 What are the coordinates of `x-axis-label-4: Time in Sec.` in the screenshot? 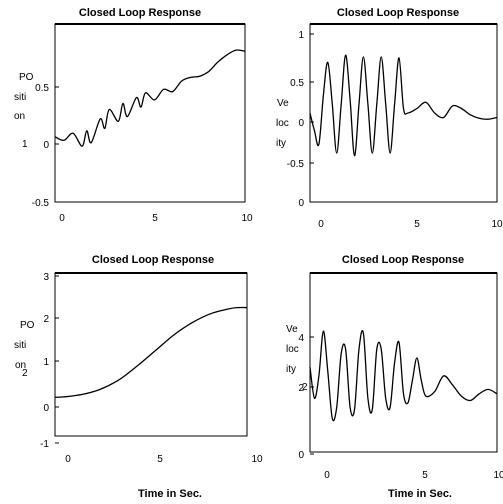 It's located at (420, 494).